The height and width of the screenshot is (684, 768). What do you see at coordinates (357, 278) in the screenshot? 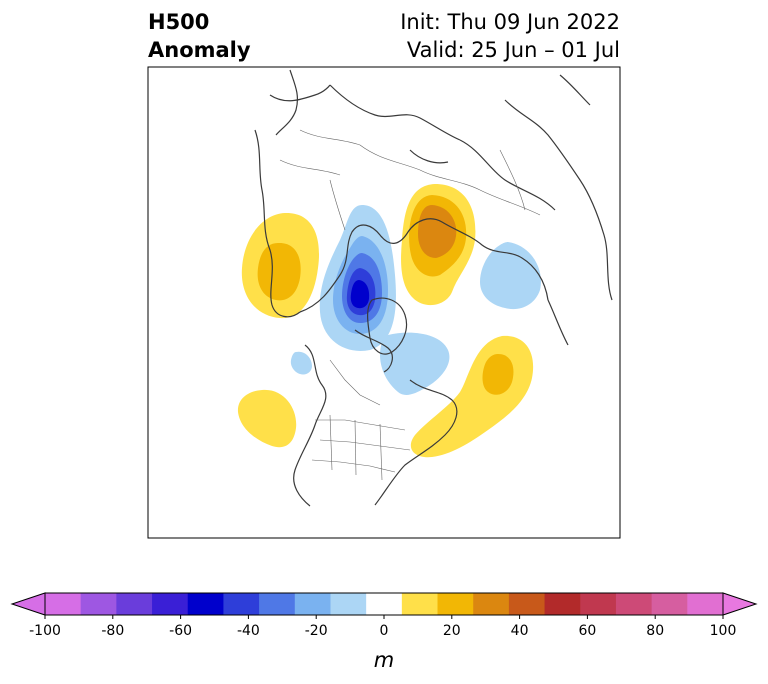
I see `anomaly-arctic-negative` at bounding box center [357, 278].